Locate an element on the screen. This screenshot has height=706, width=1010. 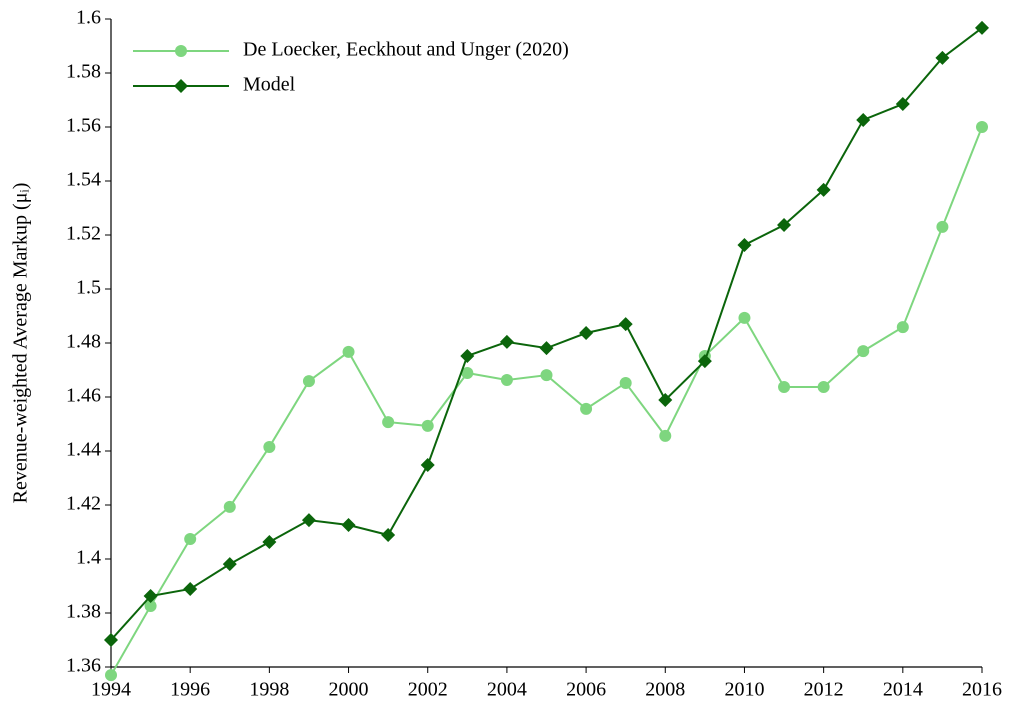
y-tick-label: 1.5 is located at coordinates (88, 288).